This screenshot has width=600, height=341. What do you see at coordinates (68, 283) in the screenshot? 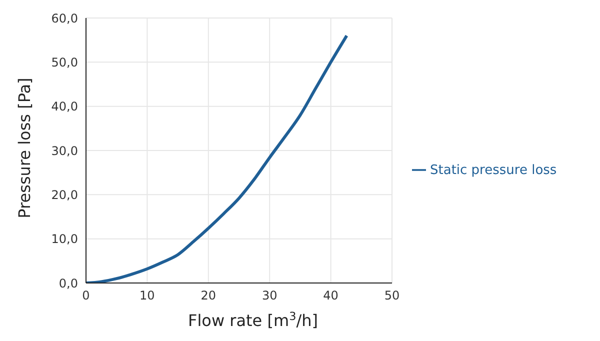
I see `y-tick-label: 0,0` at bounding box center [68, 283].